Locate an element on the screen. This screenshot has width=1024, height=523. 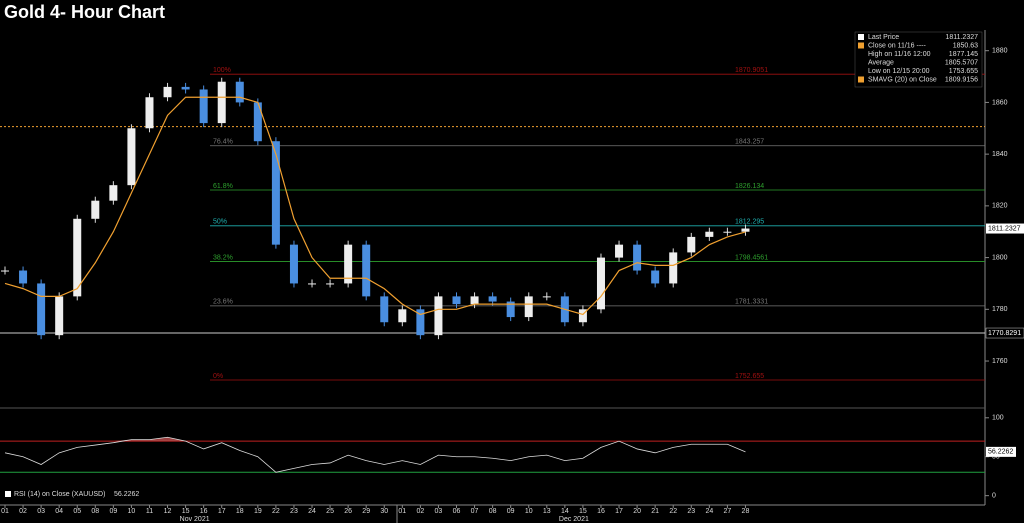
x-tick-label: 05 is located at coordinates (77, 511).